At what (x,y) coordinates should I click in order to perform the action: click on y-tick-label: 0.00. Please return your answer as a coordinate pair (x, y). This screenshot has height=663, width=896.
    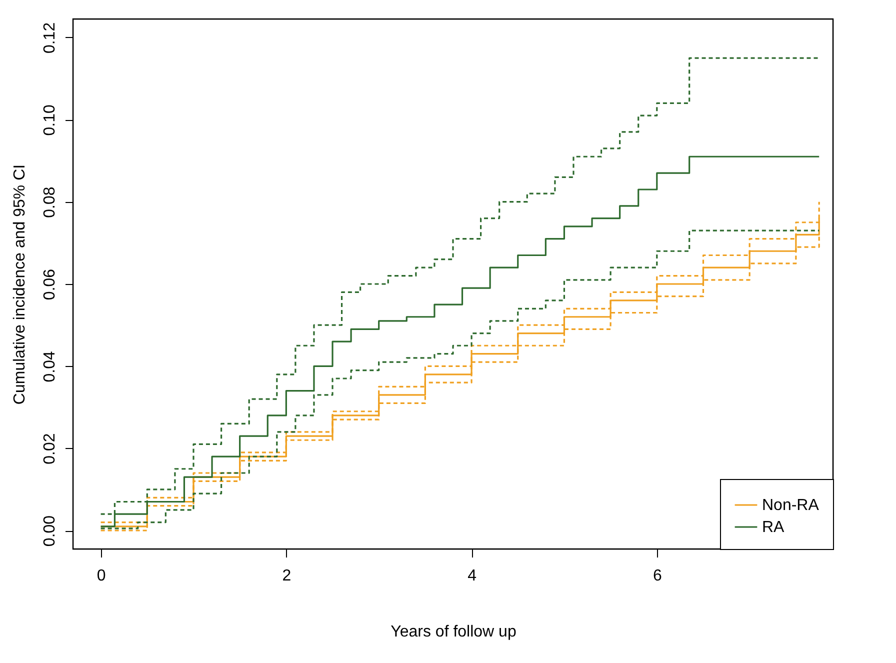
    Looking at the image, I should click on (50, 531).